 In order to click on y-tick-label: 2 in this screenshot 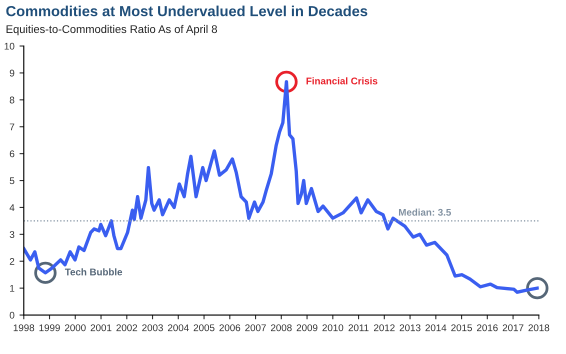, I will do `click(12, 261)`.